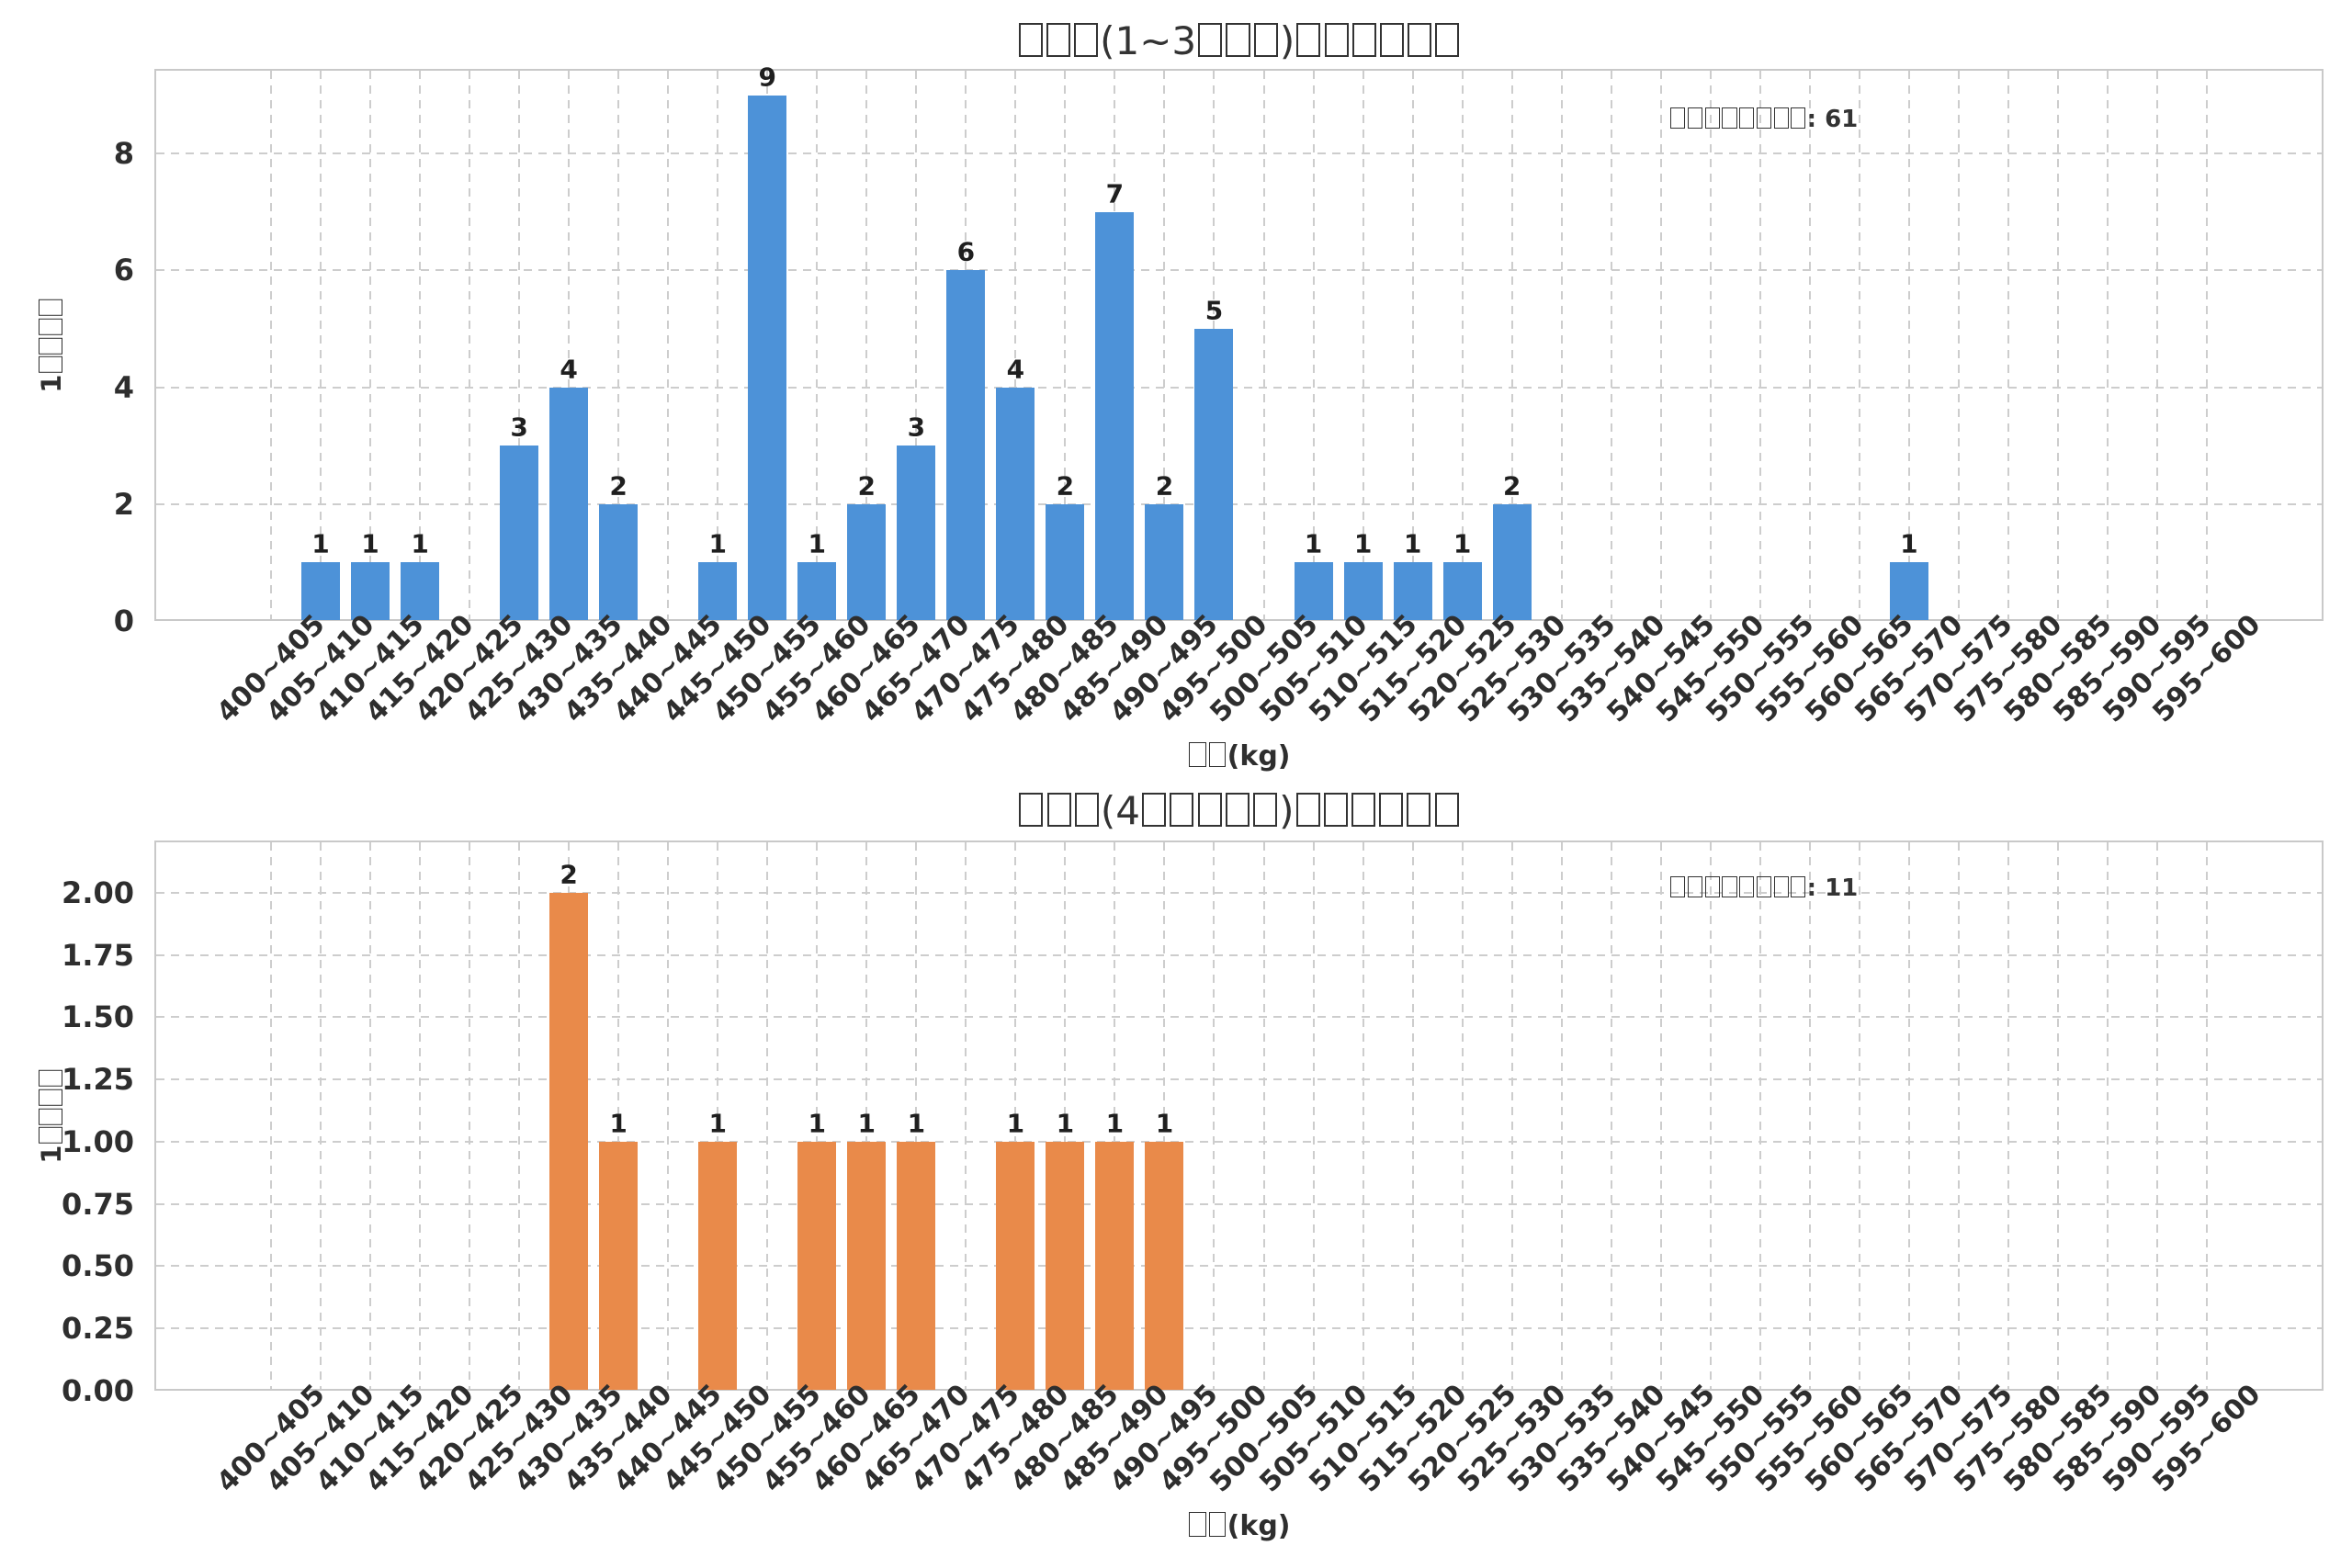  I want to click on chart-title: (4), so click(1239, 810).